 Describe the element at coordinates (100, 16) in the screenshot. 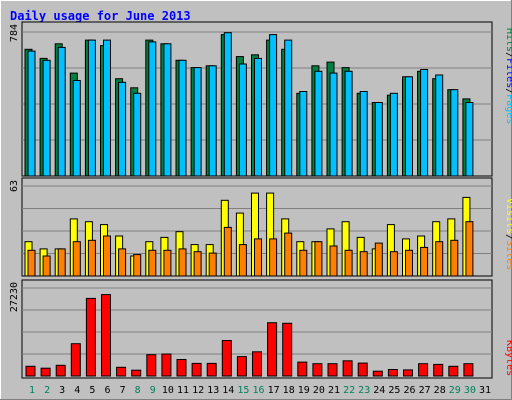

I see `chart-title: Daily usage for June 2013` at that location.